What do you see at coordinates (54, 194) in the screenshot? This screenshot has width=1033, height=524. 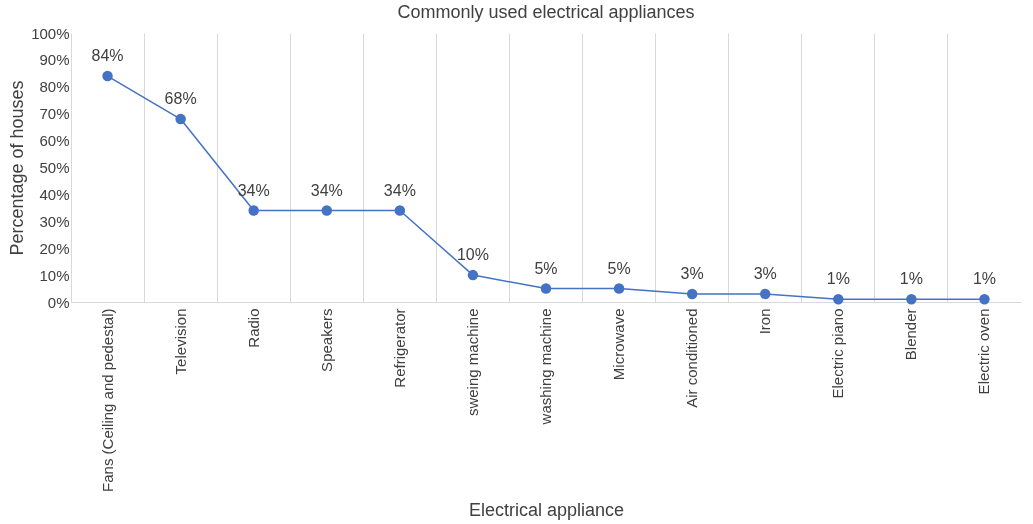 I see `y-tick-label: 40%` at bounding box center [54, 194].